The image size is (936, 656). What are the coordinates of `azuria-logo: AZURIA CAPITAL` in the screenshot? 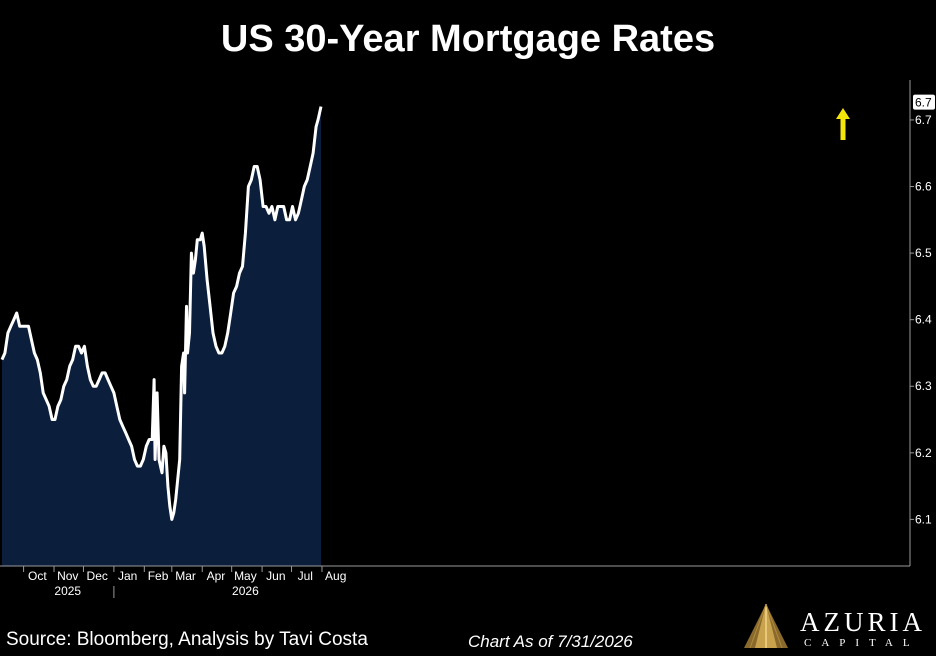 It's located at (836, 626).